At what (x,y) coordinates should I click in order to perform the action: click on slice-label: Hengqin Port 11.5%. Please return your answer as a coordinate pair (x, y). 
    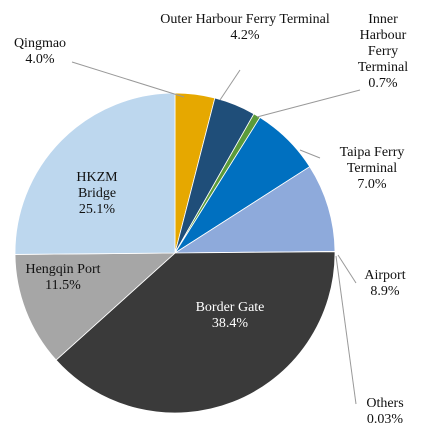
    Looking at the image, I should click on (63, 278).